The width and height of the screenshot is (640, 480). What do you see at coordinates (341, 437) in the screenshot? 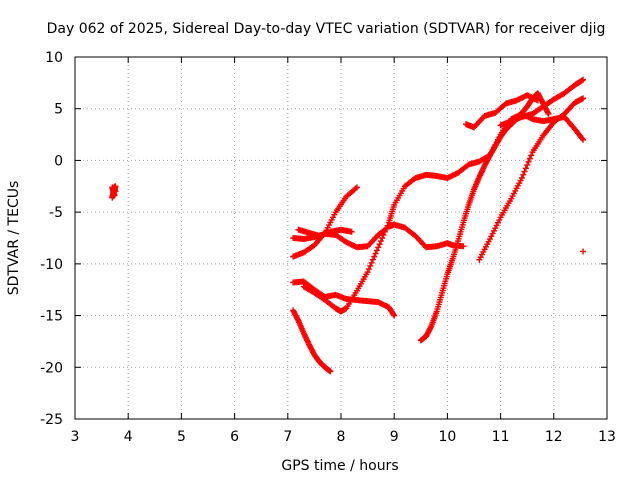
I see `x-tick-label: 8` at bounding box center [341, 437].